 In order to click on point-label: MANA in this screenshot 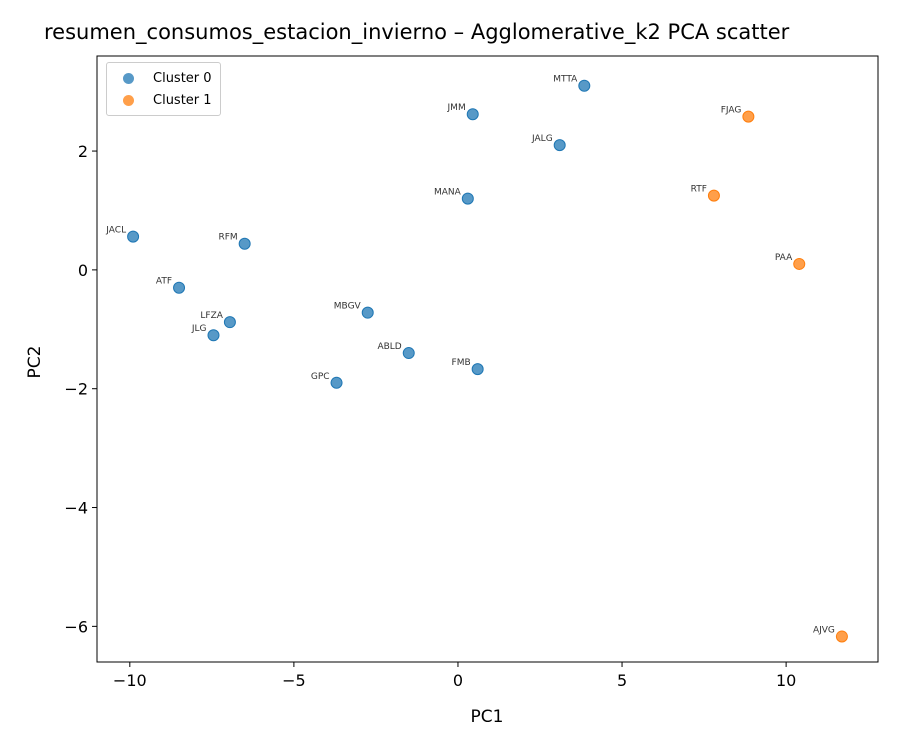, I will do `click(448, 193)`.